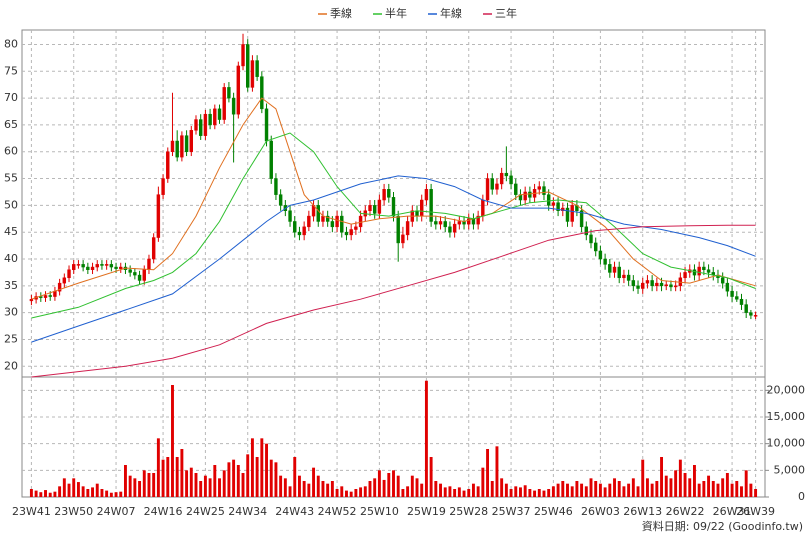 This screenshot has height=540, width=808. What do you see at coordinates (396, 13) in the screenshot?
I see `legend-label: 半年` at bounding box center [396, 13].